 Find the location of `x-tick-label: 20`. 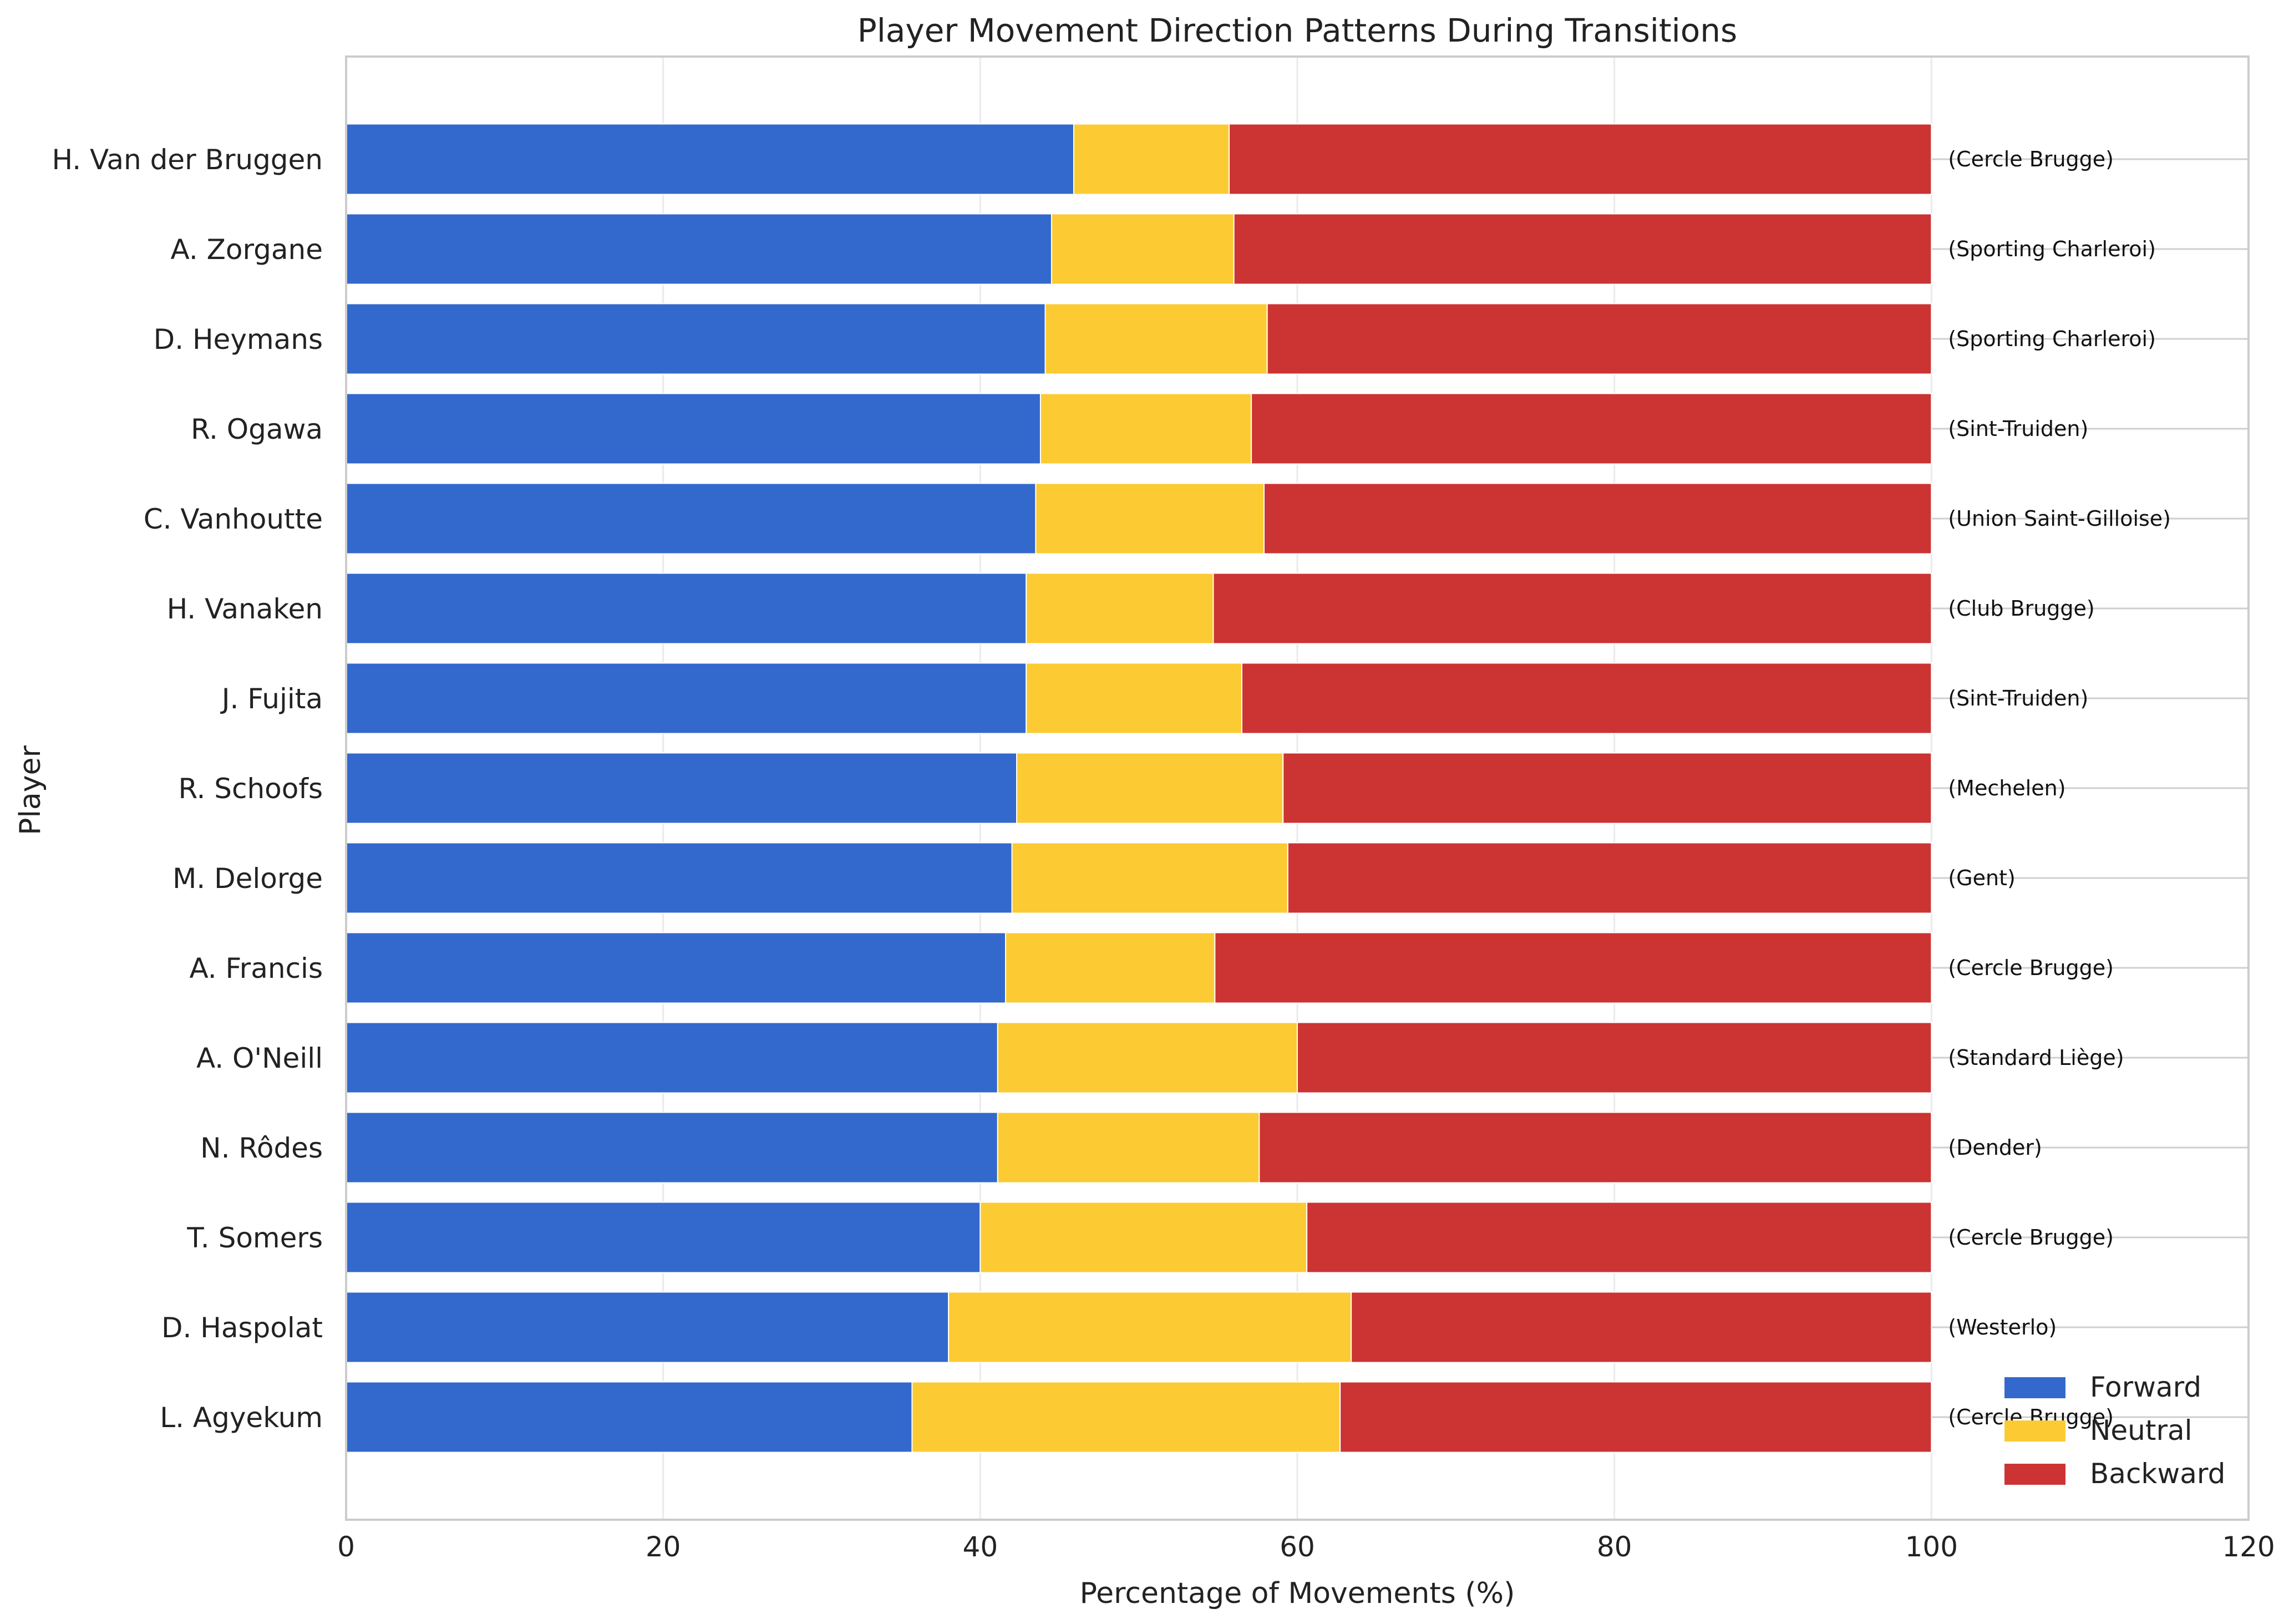

x-tick-label: 20 is located at coordinates (663, 1547).